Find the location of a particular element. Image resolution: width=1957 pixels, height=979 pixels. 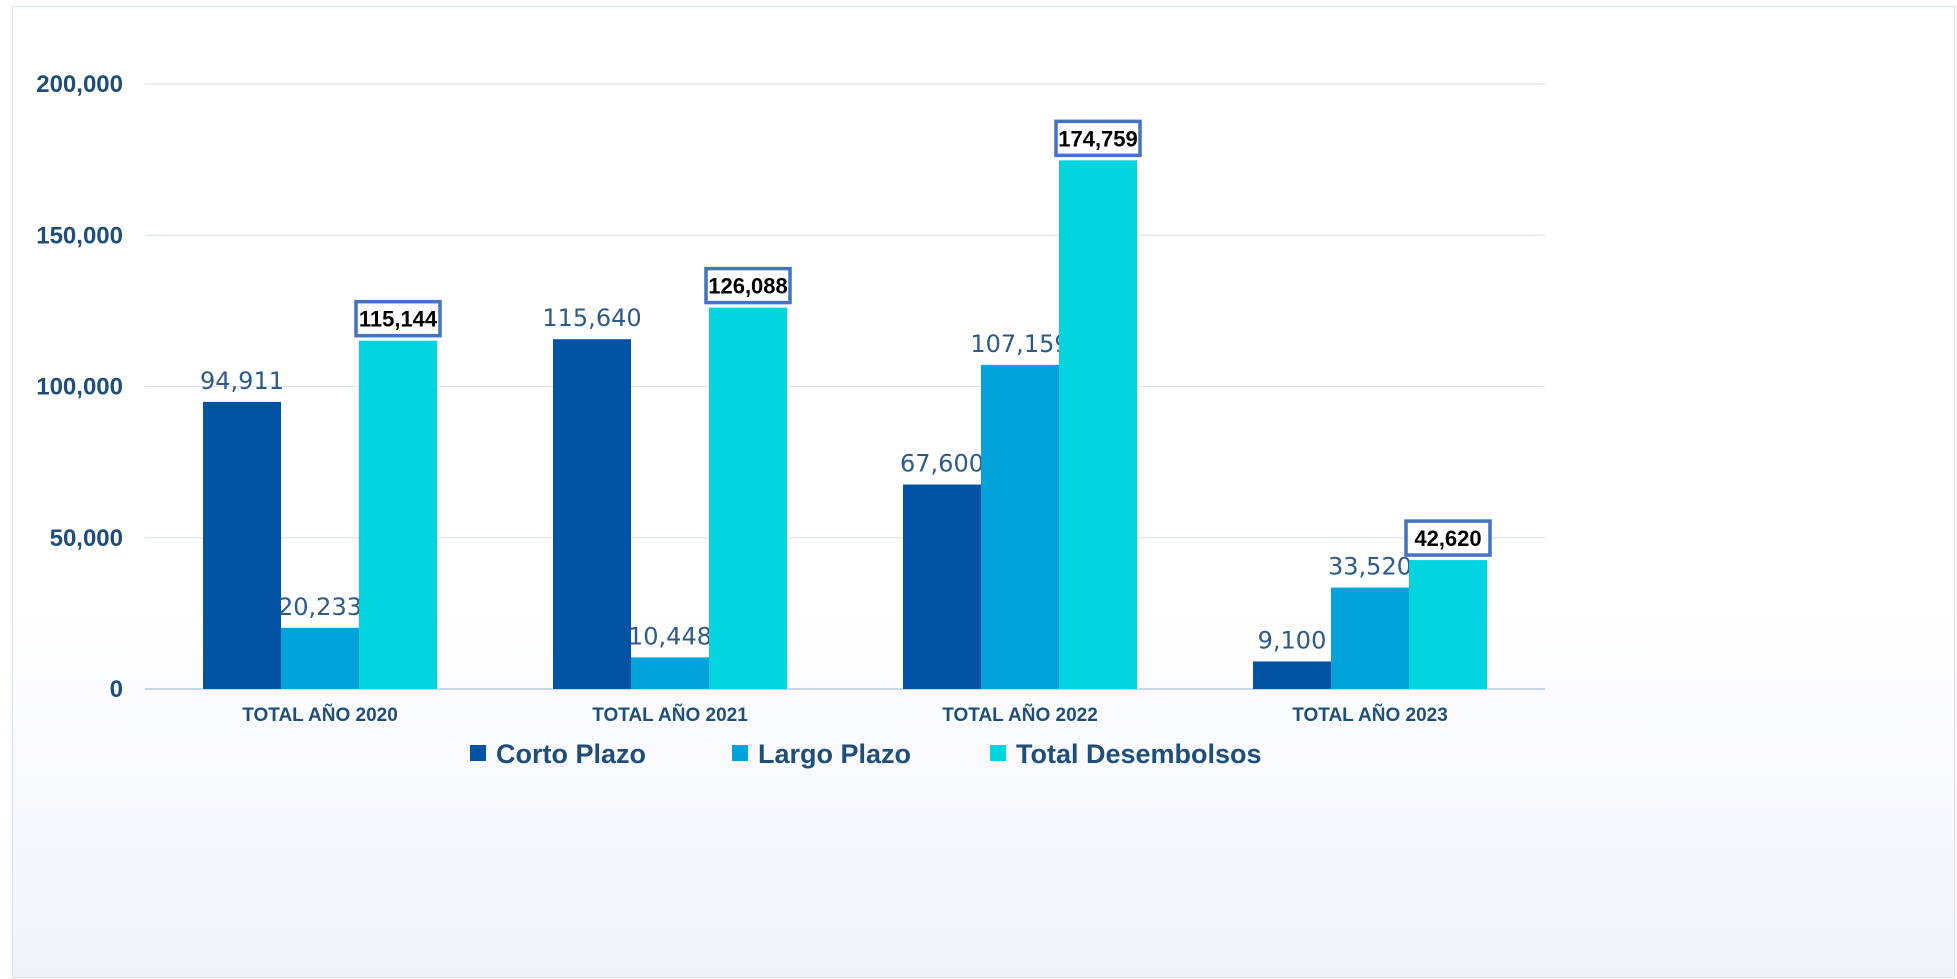

x-tick-label: TOTAL AÑO 2020 is located at coordinates (320, 715).